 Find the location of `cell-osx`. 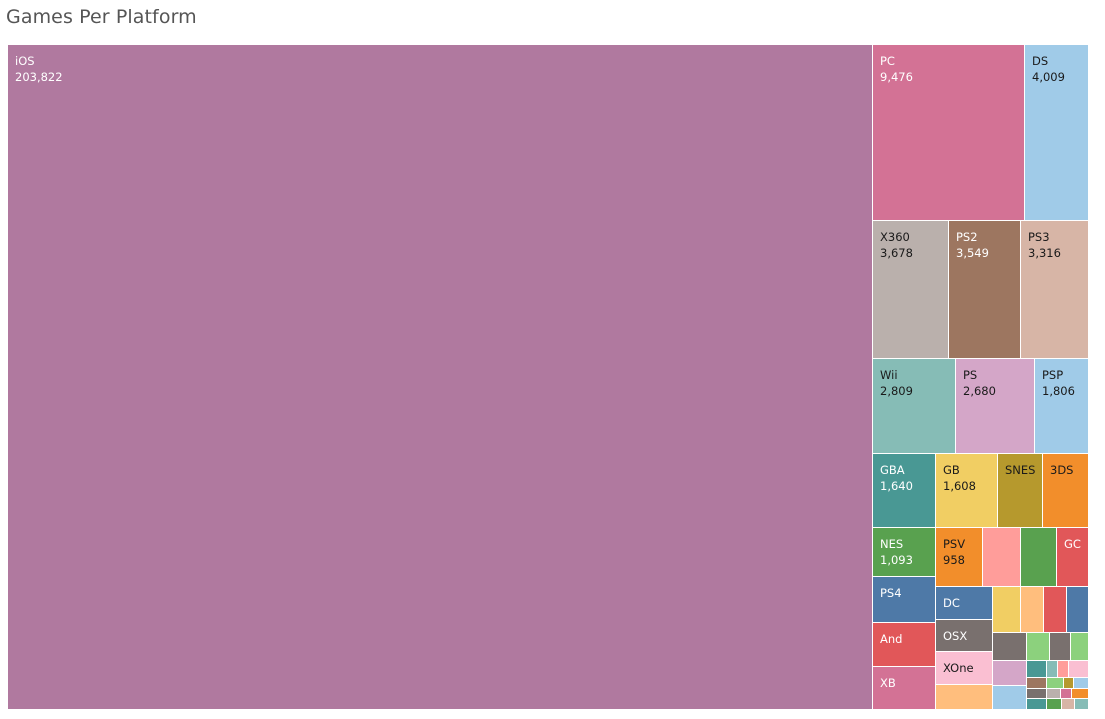

cell-osx is located at coordinates (964, 635).